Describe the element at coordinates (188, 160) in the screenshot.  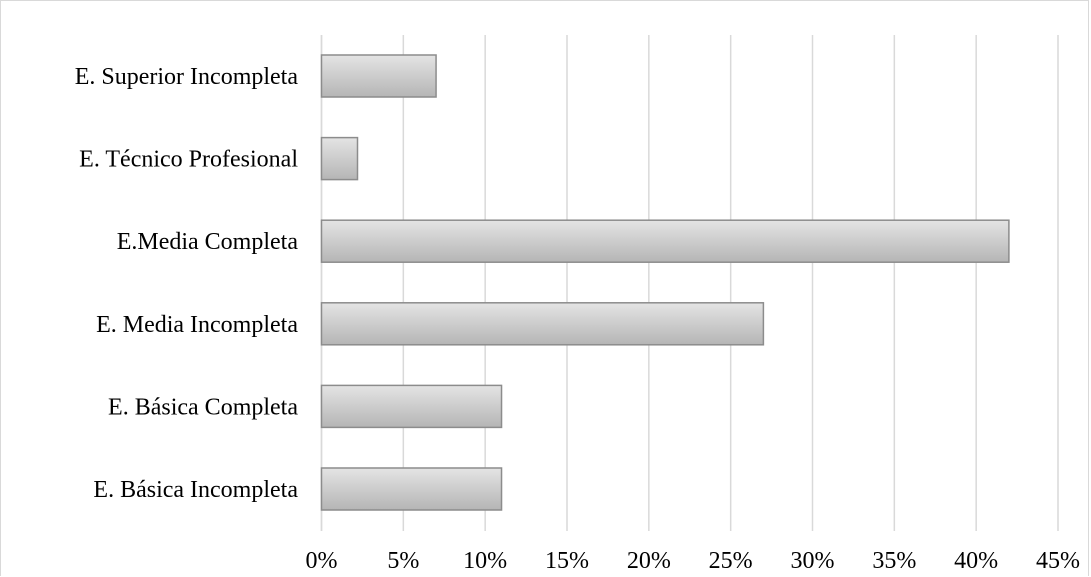
I see `category-label: E. Técnico Profesional` at that location.